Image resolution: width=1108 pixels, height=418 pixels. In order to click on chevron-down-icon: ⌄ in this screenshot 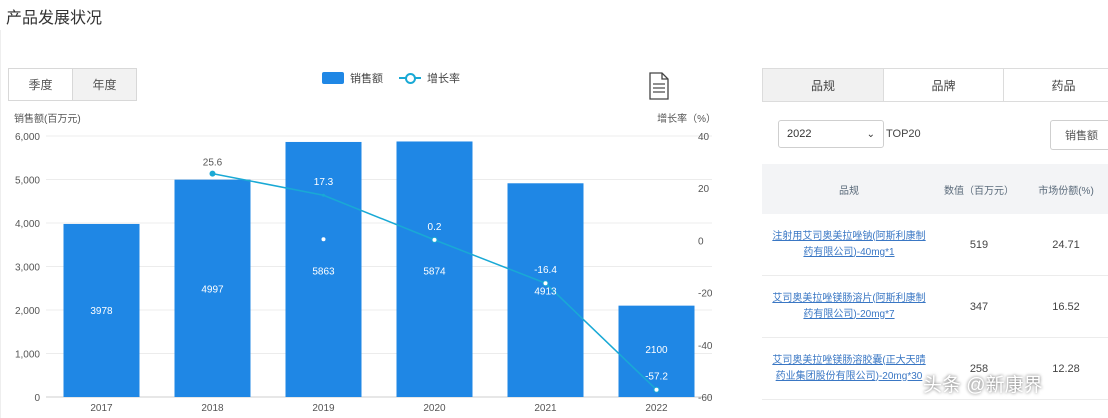, I will do `click(870, 134)`.